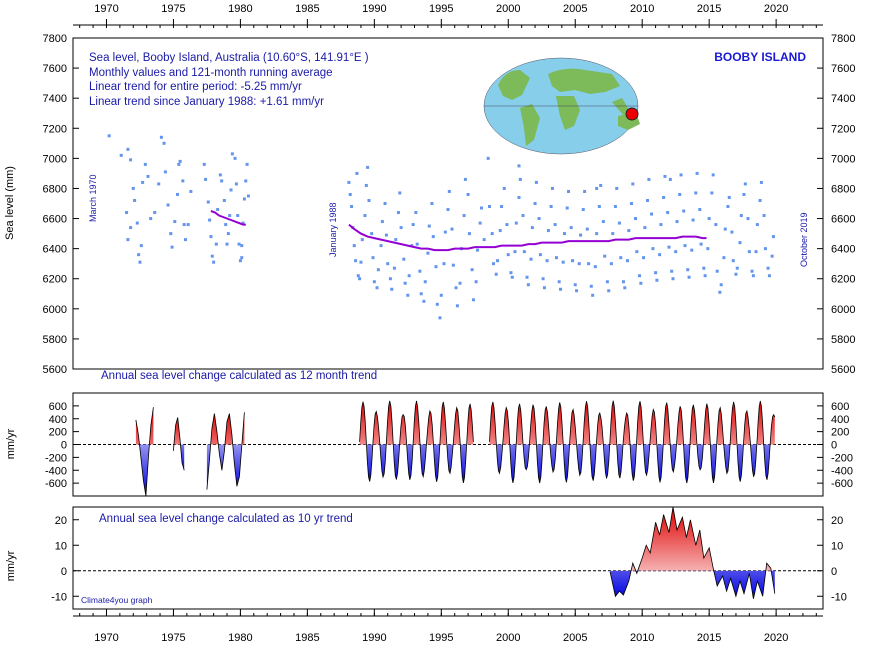  I want to click on annual-trend-positive-area, so click(144, 426).